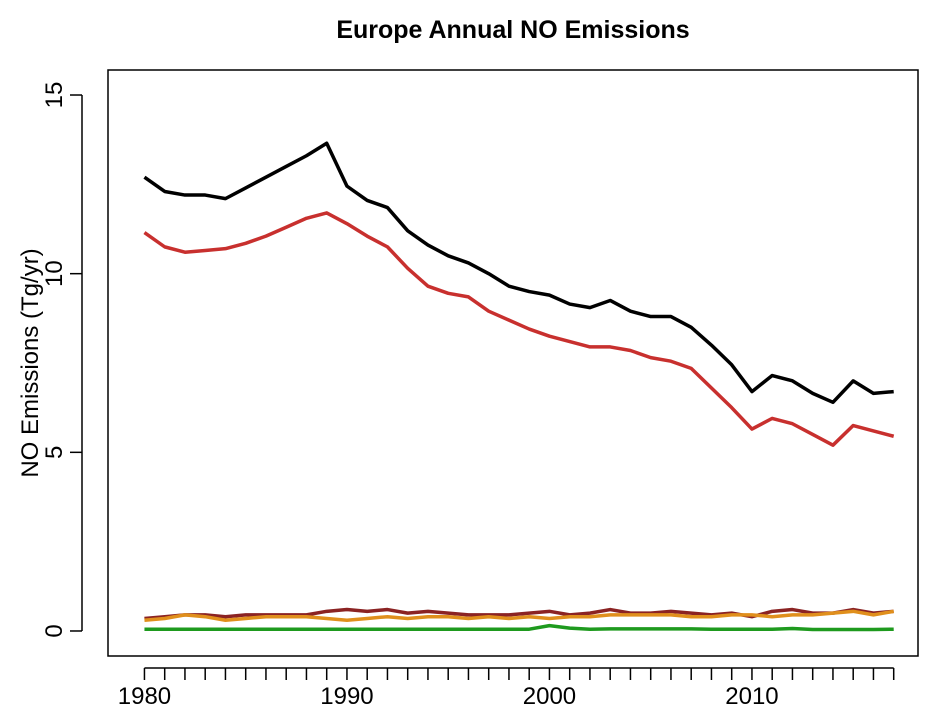  I want to click on x-tick-label: 2000, so click(549, 694).